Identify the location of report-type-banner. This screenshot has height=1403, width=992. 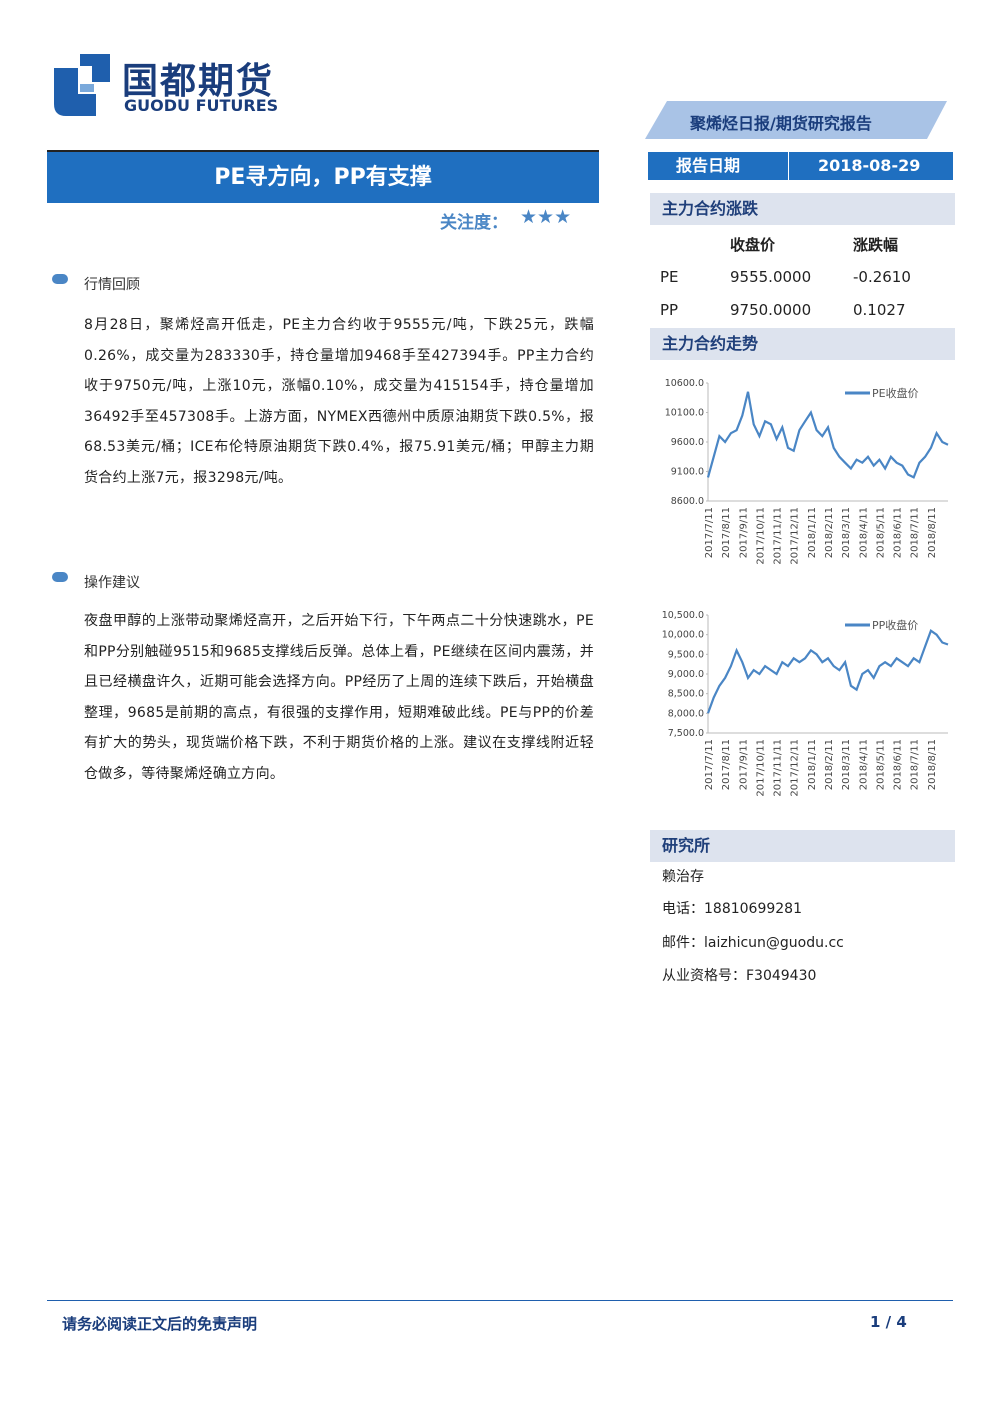
(796, 120).